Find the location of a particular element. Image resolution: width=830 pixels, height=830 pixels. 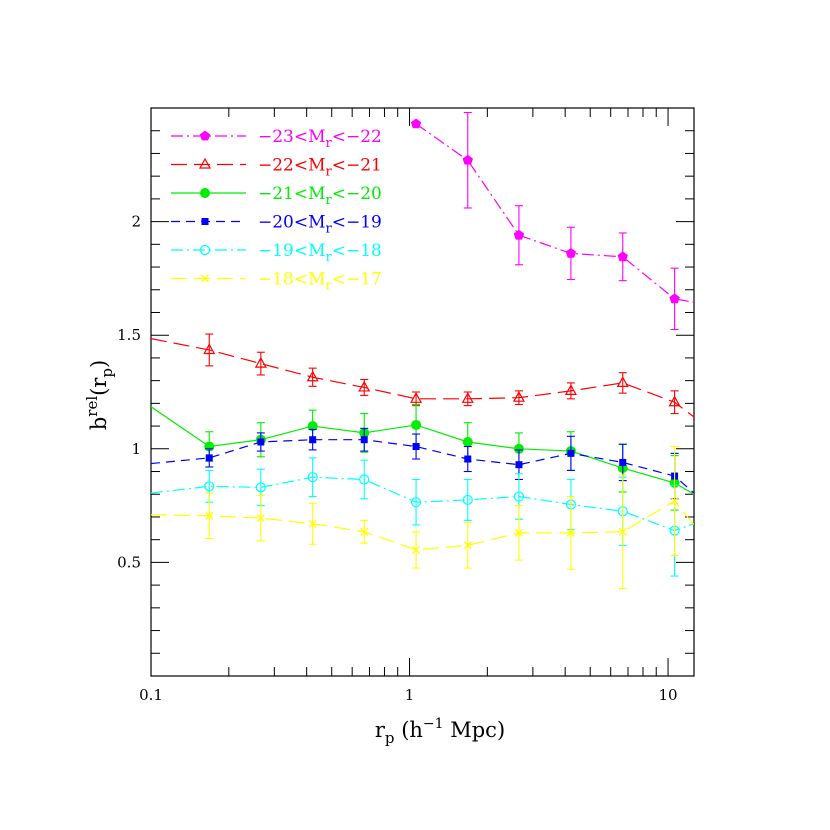

legend-item: −19<Mr<−18 is located at coordinates (276, 253).